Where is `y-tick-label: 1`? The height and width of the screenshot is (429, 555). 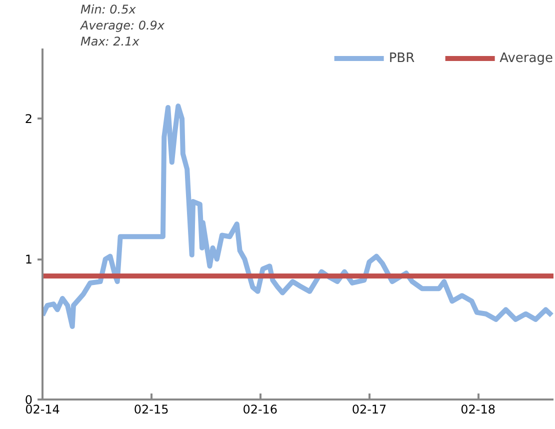 y-tick-label: 1 is located at coordinates (28, 259).